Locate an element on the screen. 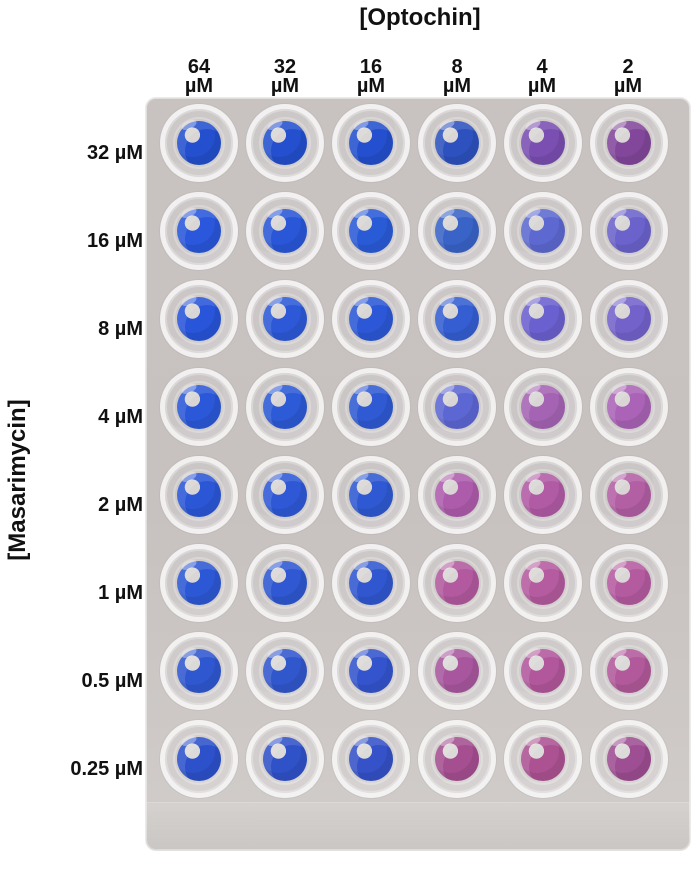 The width and height of the screenshot is (691, 878). column-label-32: 32 µM is located at coordinates (285, 76).